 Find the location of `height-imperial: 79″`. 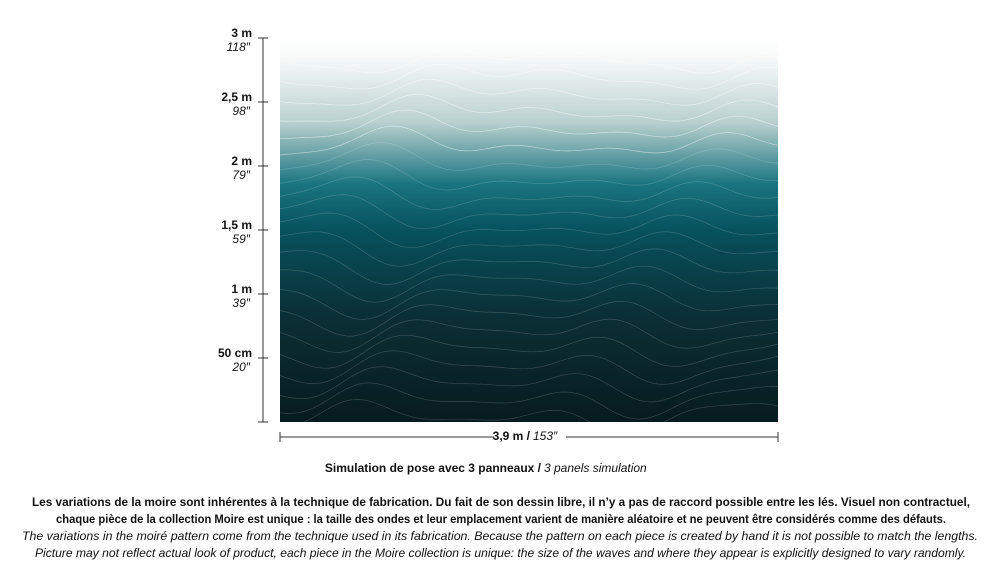

height-imperial: 79″ is located at coordinates (241, 175).